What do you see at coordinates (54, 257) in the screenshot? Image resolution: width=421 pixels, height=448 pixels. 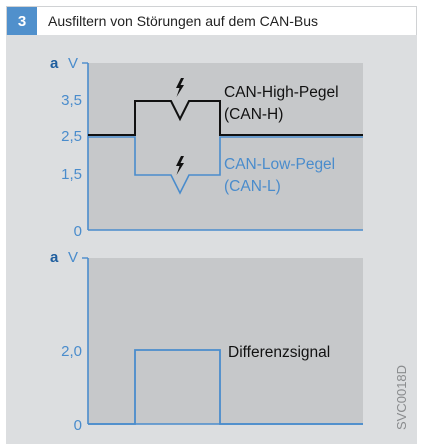 I see `bottom-axis-letter: a` at bounding box center [54, 257].